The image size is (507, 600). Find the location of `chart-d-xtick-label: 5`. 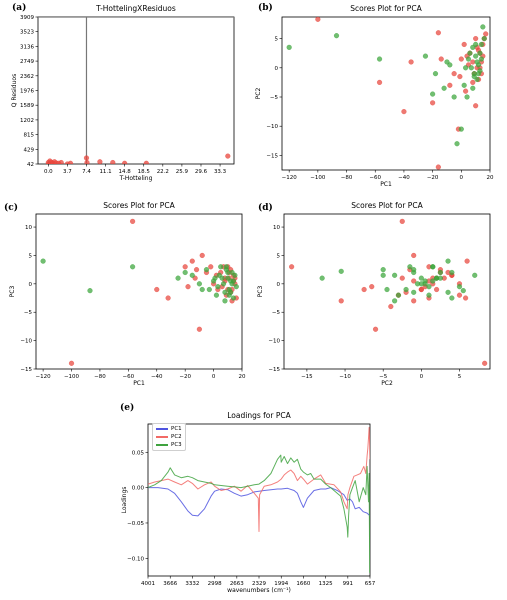

chart-d-xtick-label: 5 is located at coordinates (460, 377).